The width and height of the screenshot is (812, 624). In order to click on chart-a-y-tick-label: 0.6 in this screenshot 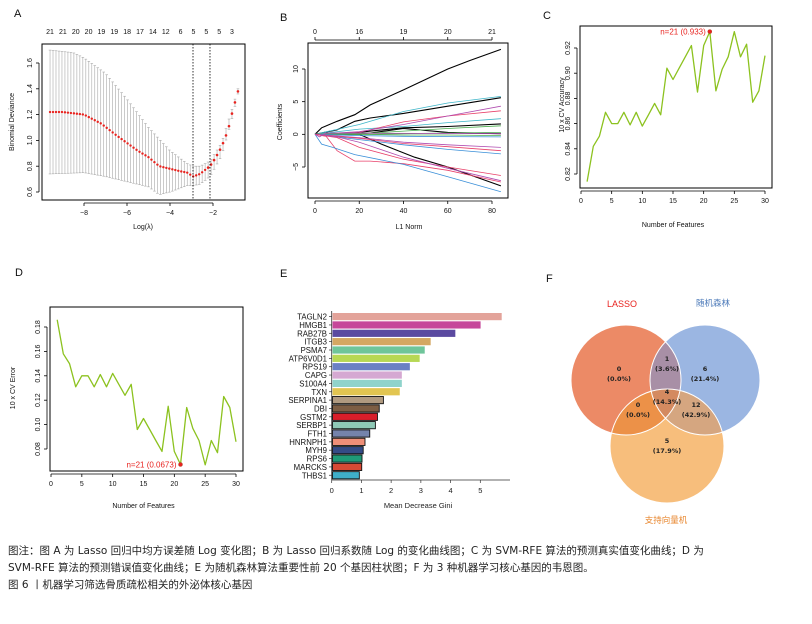, I will do `click(30, 192)`.